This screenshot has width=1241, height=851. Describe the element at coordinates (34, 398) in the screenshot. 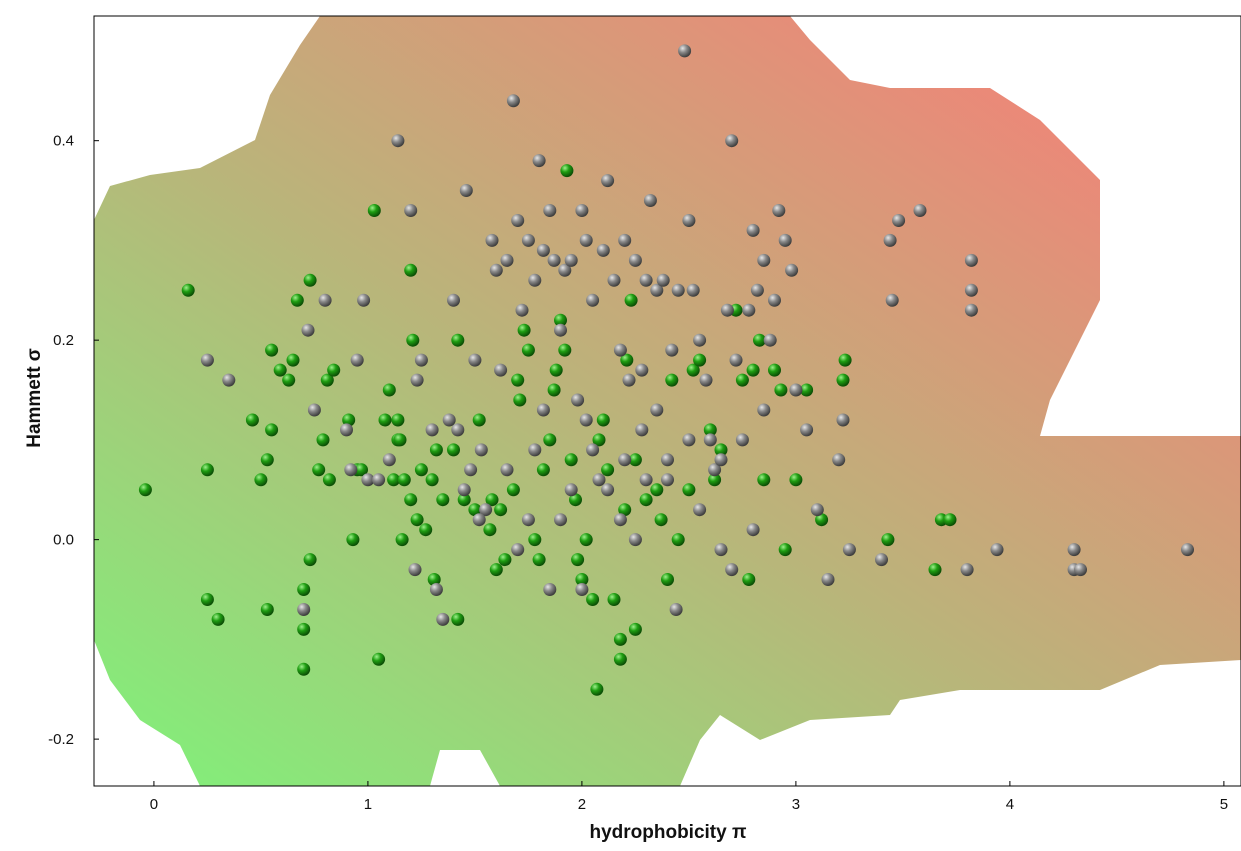

I see `y-axis-label: Hammett σ` at that location.